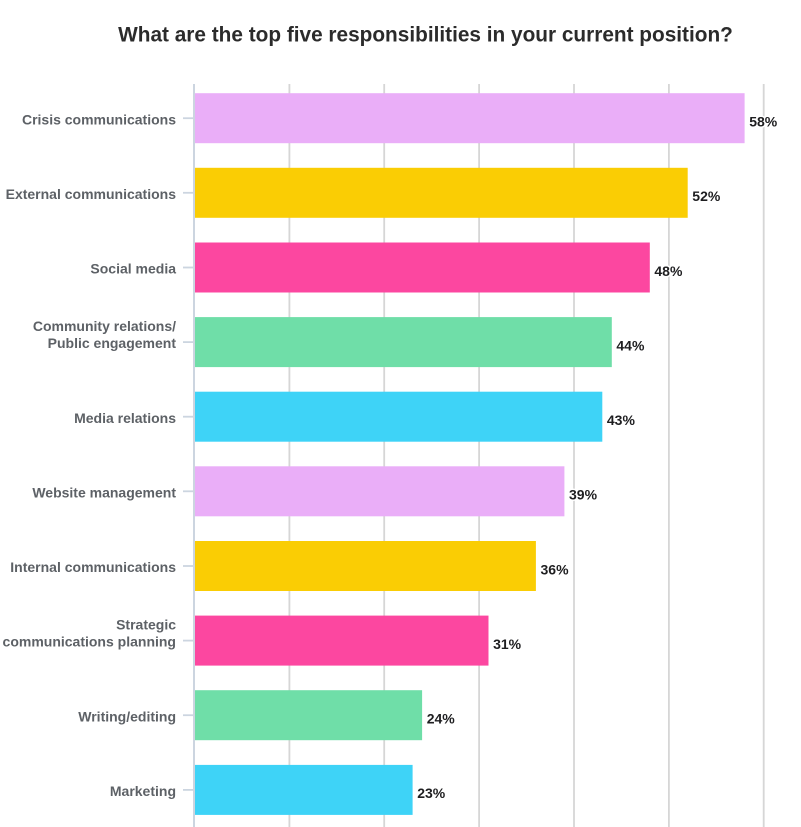 This screenshot has width=801, height=827. What do you see at coordinates (93, 567) in the screenshot?
I see `svg-text: Internal communications` at bounding box center [93, 567].